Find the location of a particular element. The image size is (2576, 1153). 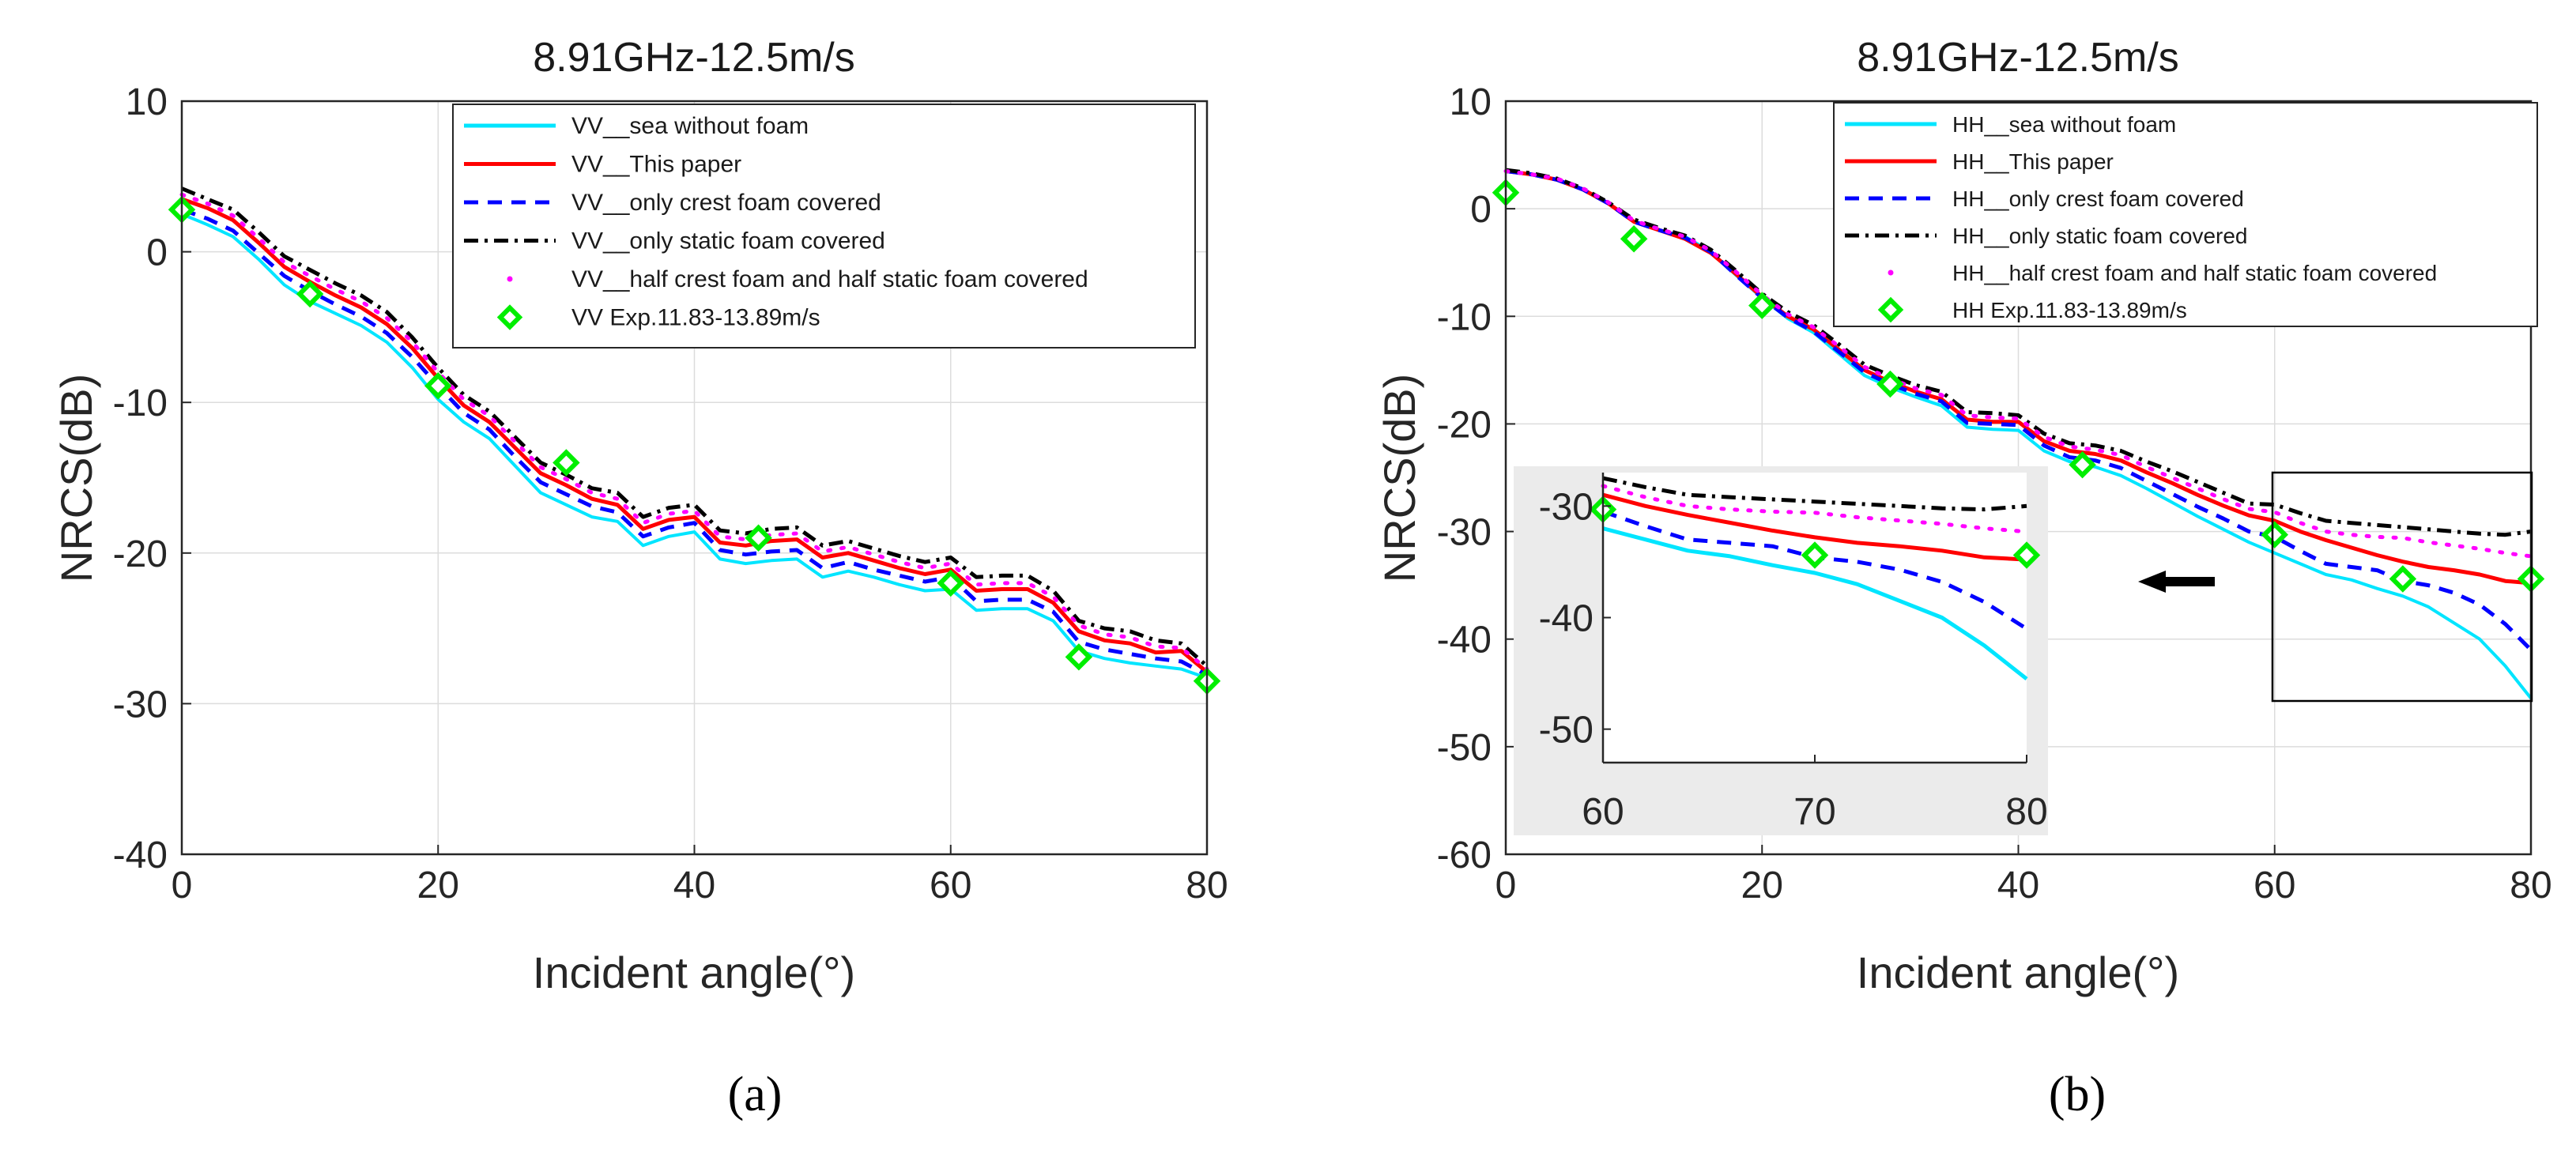

chart-b-x-tick-label-2: 40 is located at coordinates (2018, 885).